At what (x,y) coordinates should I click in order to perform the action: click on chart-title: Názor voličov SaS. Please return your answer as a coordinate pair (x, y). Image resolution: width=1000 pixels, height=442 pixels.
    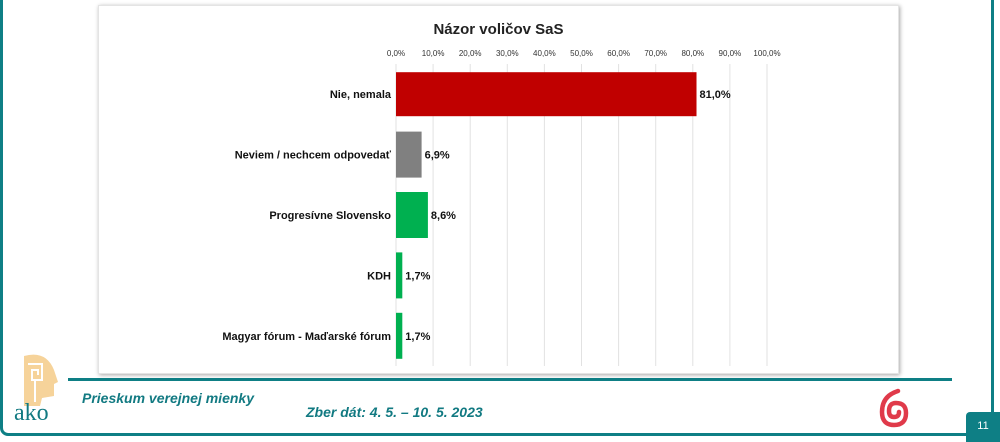
    Looking at the image, I should click on (498, 29).